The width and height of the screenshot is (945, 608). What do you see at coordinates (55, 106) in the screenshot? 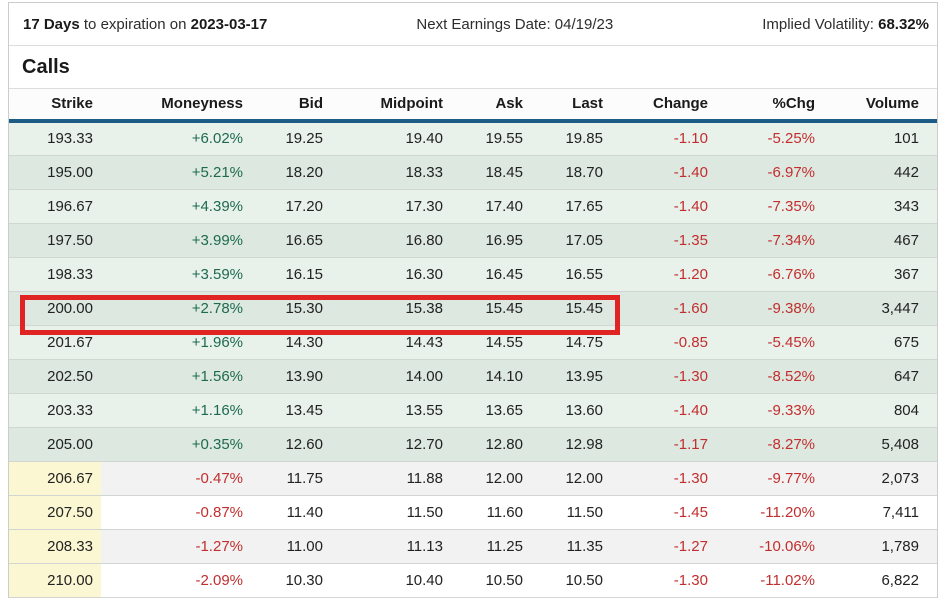
I see `column-header-strike: Strike` at bounding box center [55, 106].